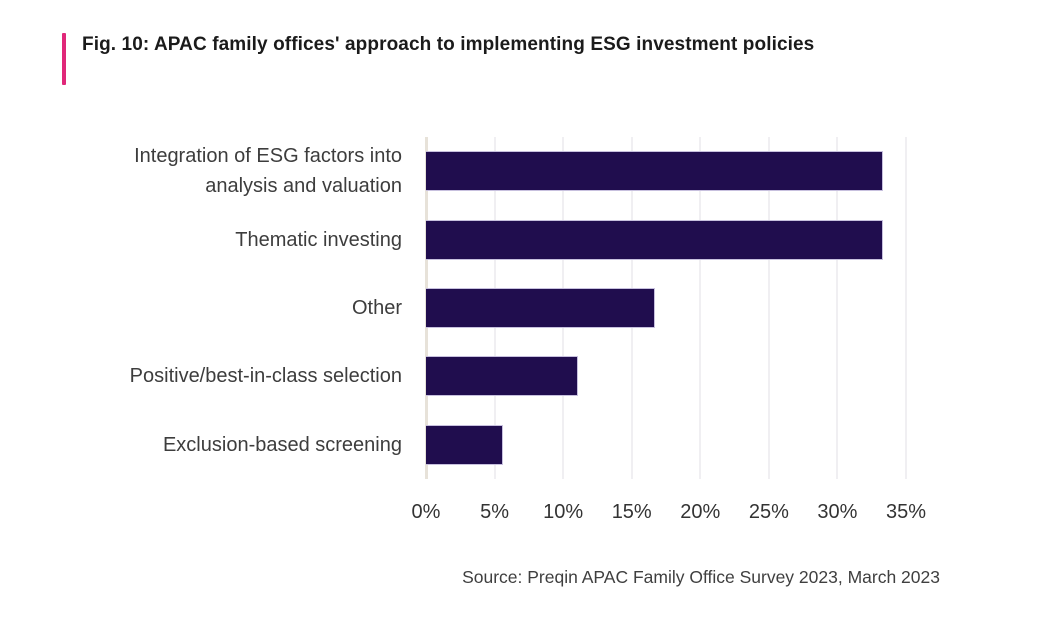  I want to click on x-axis-tick-label: 20%, so click(700, 512).